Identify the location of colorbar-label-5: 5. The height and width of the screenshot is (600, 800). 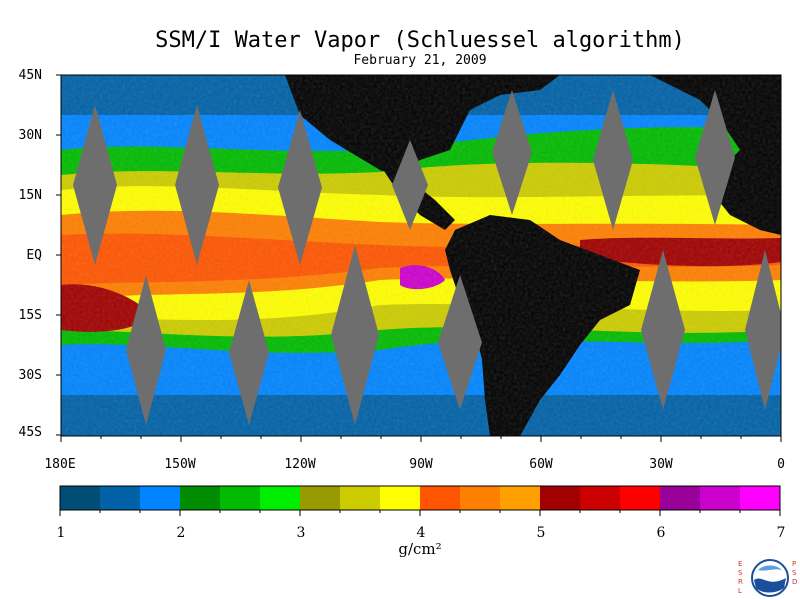
(541, 533).